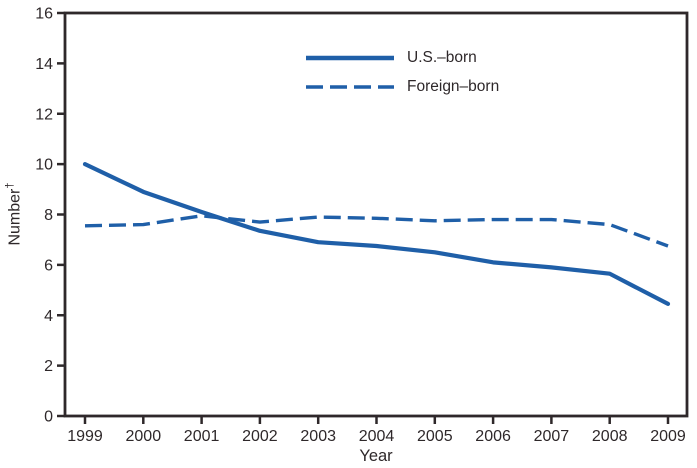 The height and width of the screenshot is (468, 697). What do you see at coordinates (44, 114) in the screenshot?
I see `y-axis-tick-label: 12` at bounding box center [44, 114].